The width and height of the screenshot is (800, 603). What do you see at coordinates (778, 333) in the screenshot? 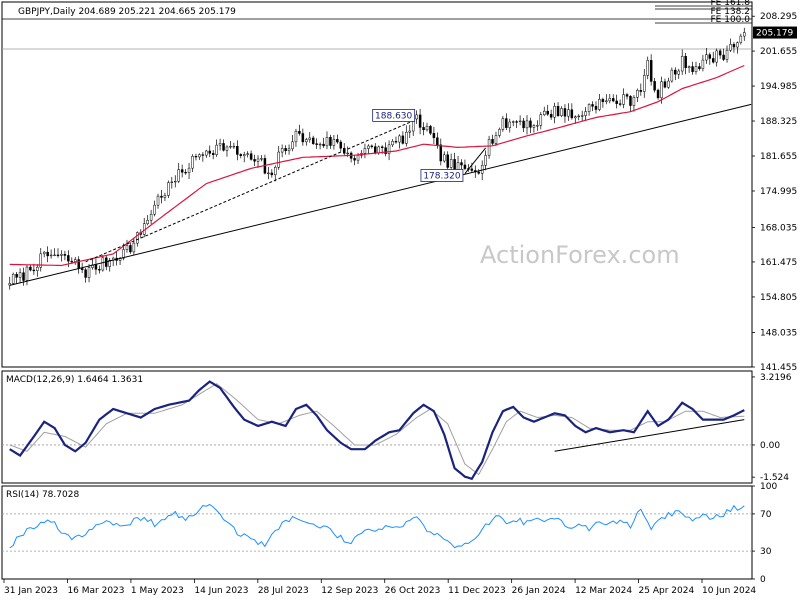
I see `price-axis-label: 148.035` at bounding box center [778, 333].